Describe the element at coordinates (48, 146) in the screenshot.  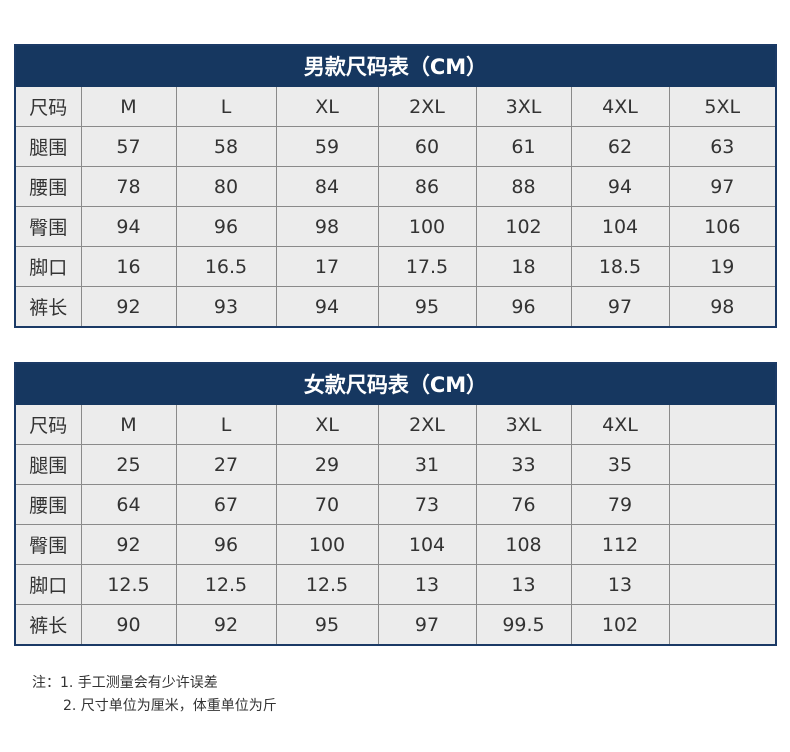
I see `row-label: 腿围` at that location.